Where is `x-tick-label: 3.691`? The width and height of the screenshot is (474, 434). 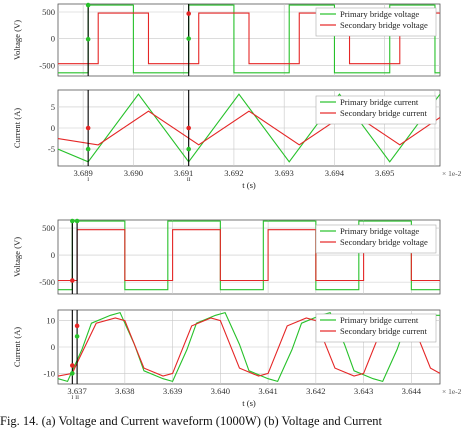 x-tick-label: 3.691 is located at coordinates (183, 173).